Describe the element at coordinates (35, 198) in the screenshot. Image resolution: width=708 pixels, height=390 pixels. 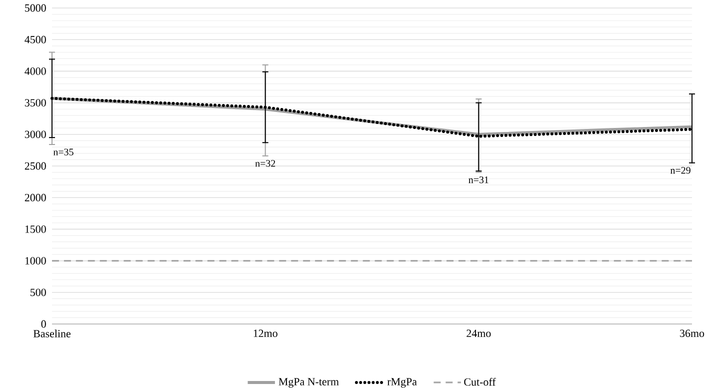
I see `y-tick-label: 2000` at that location.